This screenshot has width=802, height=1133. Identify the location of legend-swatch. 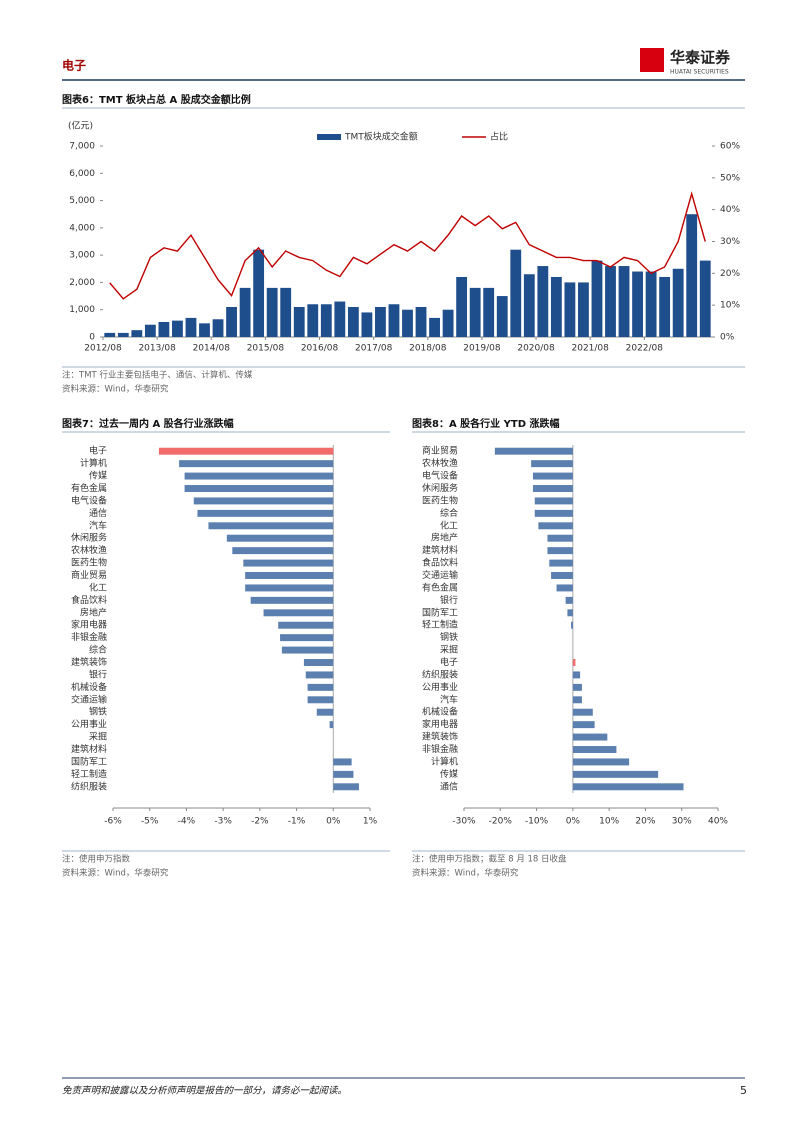
(329, 137).